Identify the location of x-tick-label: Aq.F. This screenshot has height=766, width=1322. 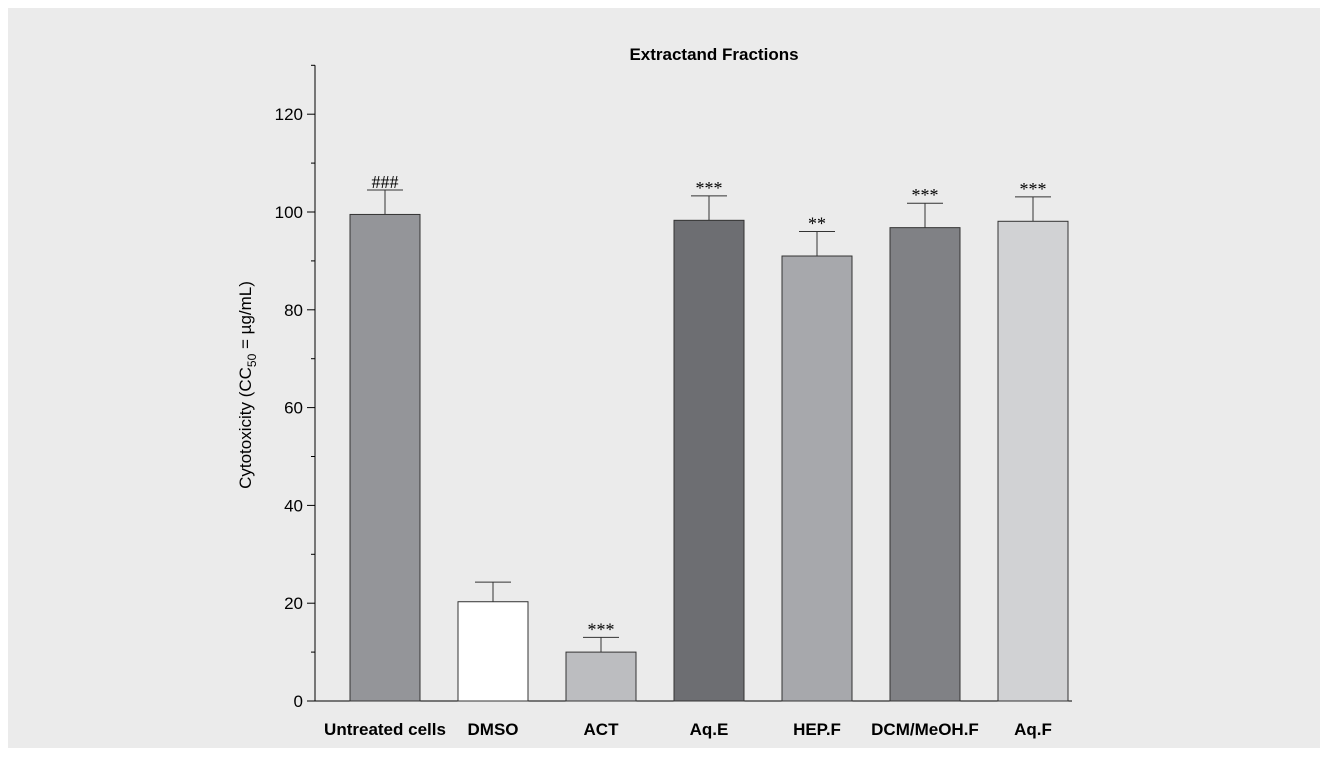
(1033, 729).